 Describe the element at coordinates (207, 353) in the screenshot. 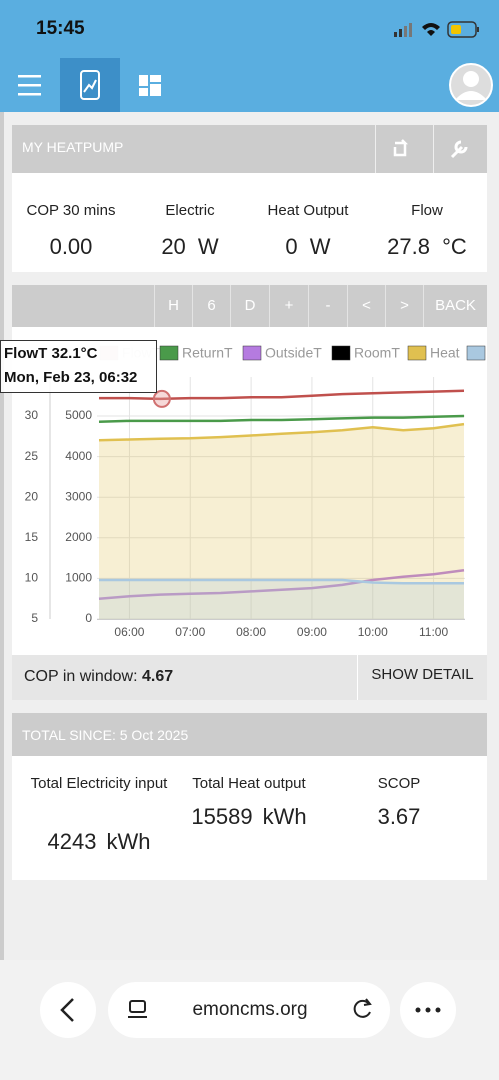

I see `legend-label: ReturnT` at that location.